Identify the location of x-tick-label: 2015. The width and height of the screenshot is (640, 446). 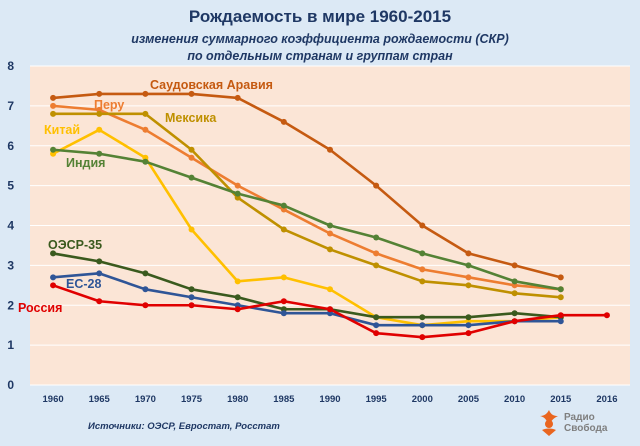
(561, 399).